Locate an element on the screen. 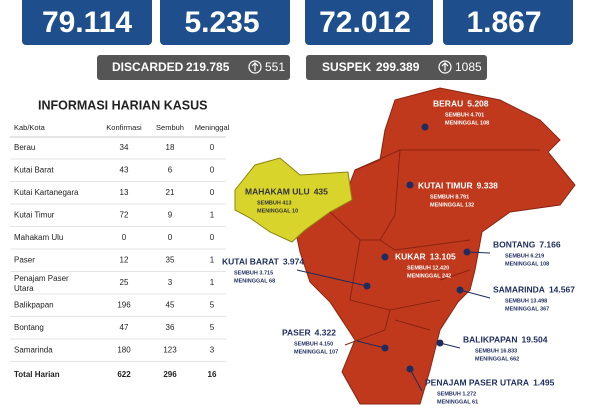  region-recovered: SEMBUH 413 is located at coordinates (274, 203).